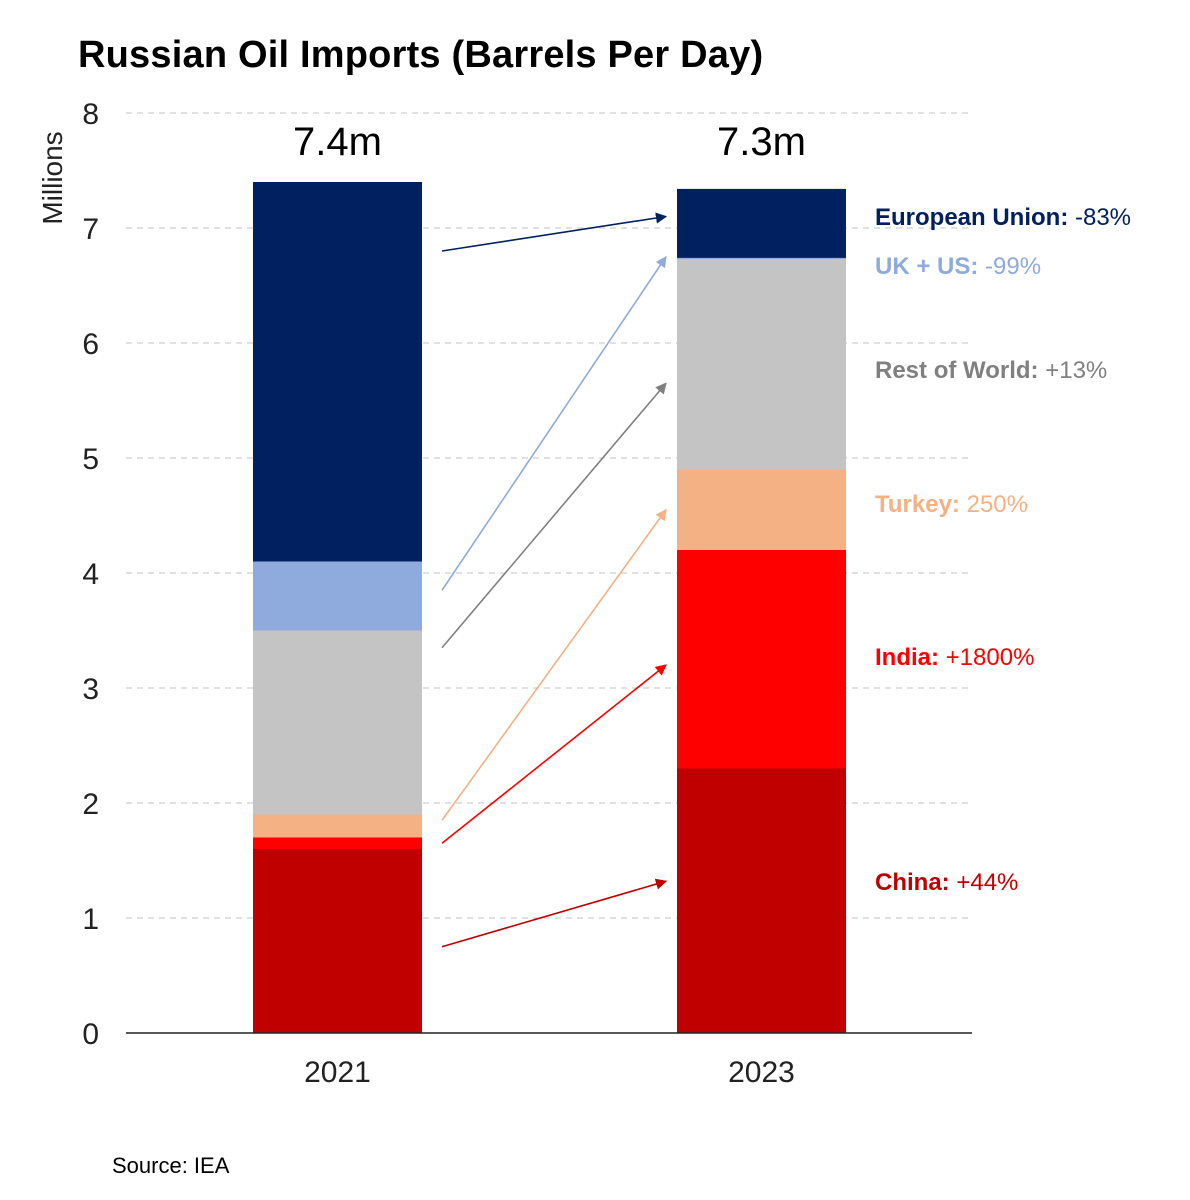 This screenshot has height=1200, width=1190. I want to click on annotation-name: UK + US:, so click(926, 266).